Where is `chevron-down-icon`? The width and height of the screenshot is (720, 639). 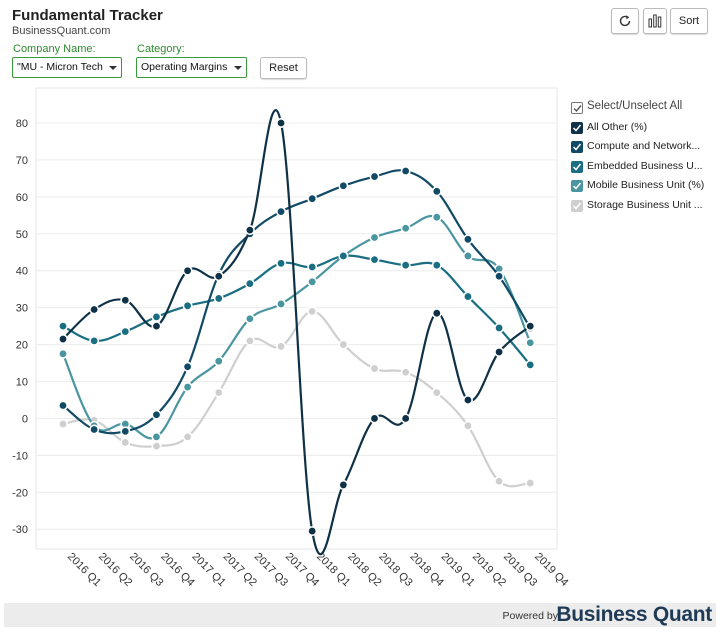
chevron-down-icon is located at coordinates (113, 68).